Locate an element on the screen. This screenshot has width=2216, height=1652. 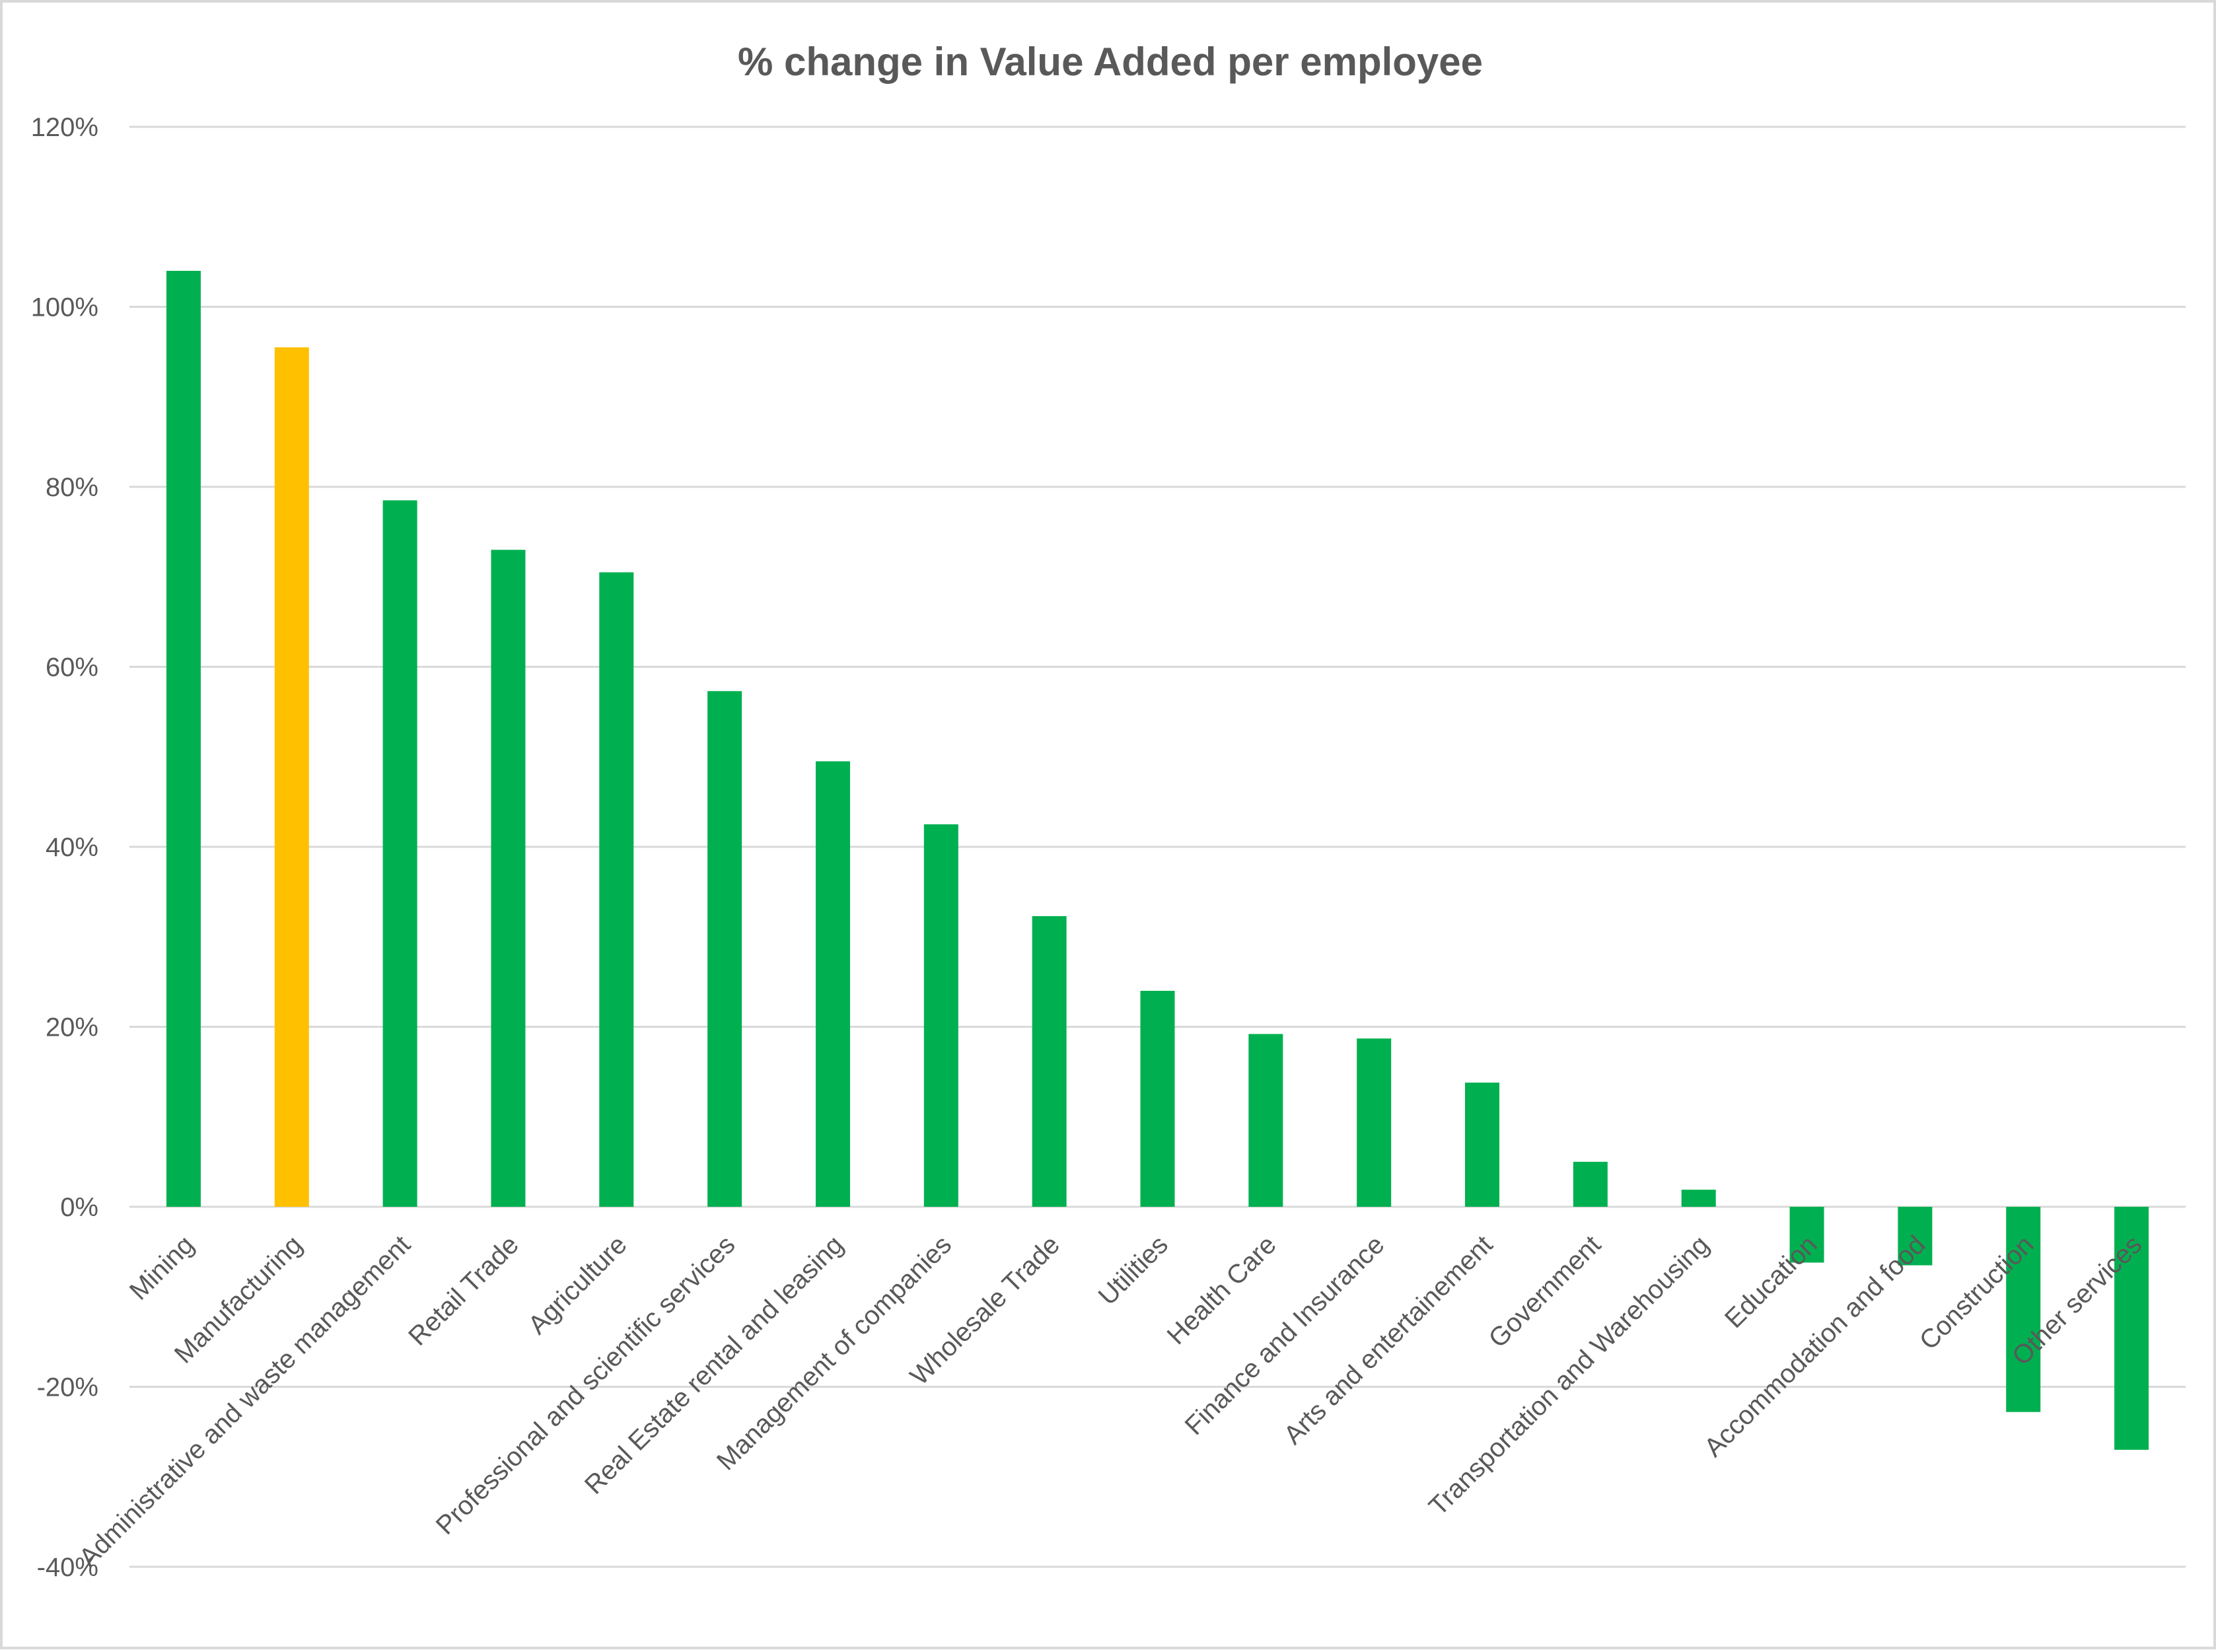
x-tick-label-education: Education is located at coordinates (1771, 1282).